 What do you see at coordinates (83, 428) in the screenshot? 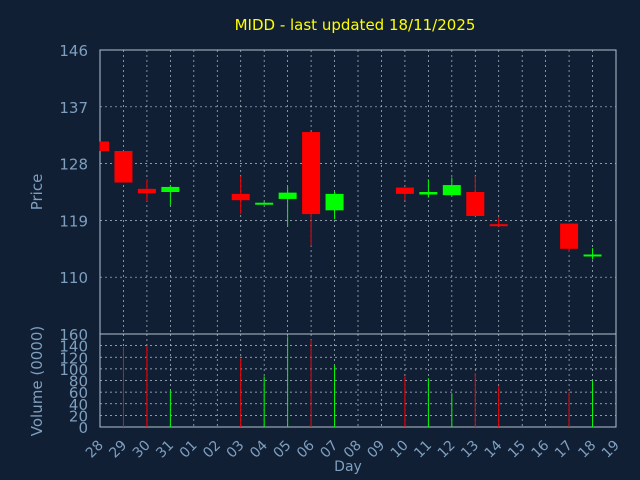
I see `volume-tick-label: 0` at bounding box center [83, 428].